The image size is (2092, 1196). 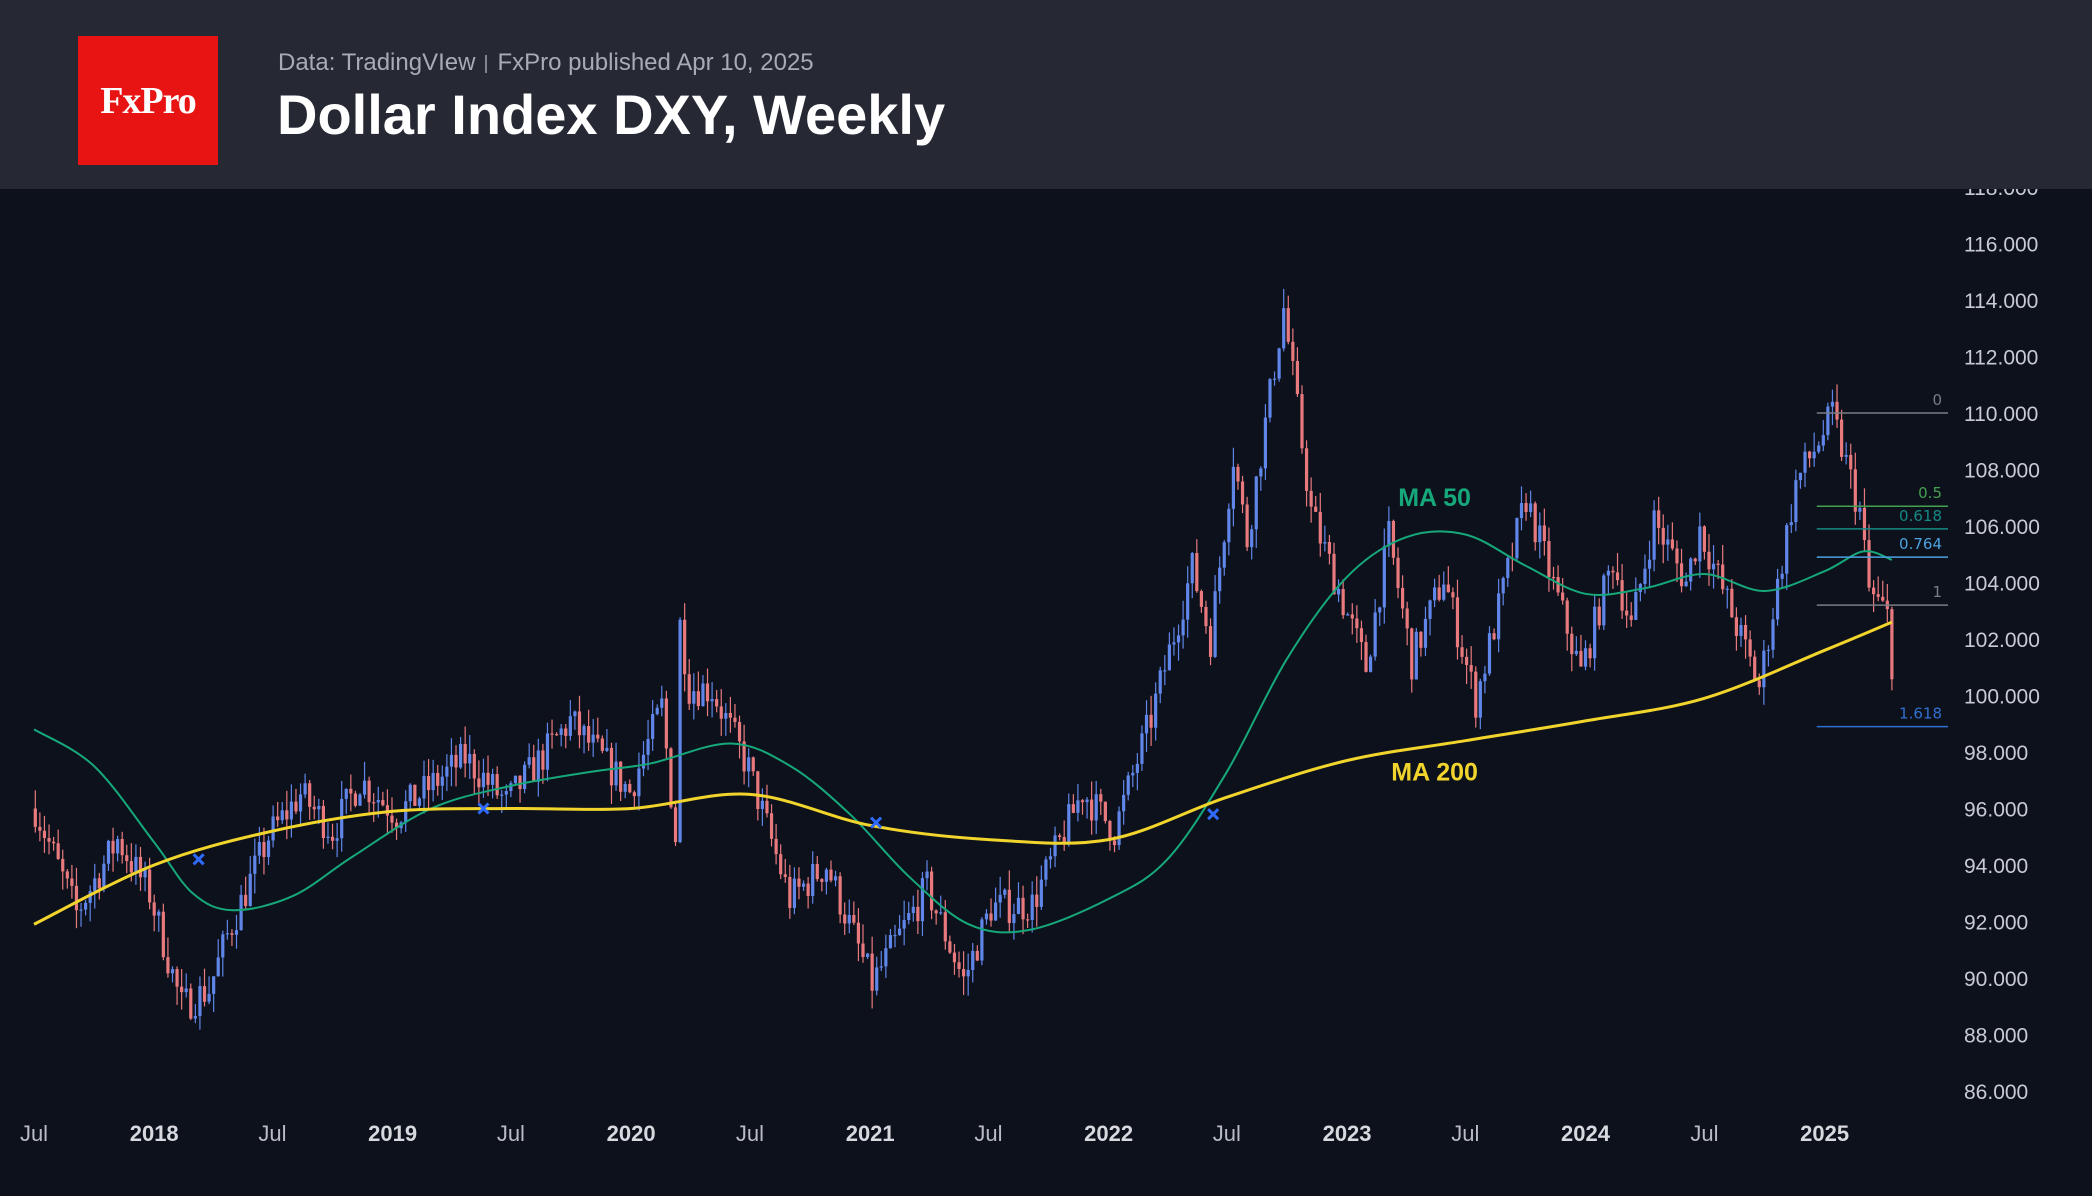 I want to click on price-tick-label: 90.000, so click(x=1996, y=979).